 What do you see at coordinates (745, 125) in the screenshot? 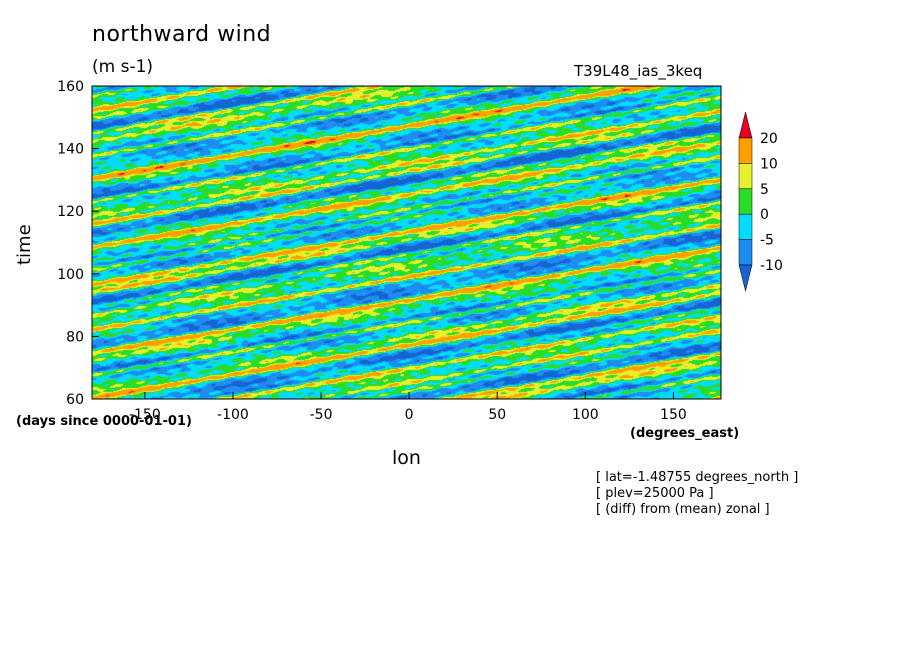
I see `colorbar-max-arrow` at bounding box center [745, 125].